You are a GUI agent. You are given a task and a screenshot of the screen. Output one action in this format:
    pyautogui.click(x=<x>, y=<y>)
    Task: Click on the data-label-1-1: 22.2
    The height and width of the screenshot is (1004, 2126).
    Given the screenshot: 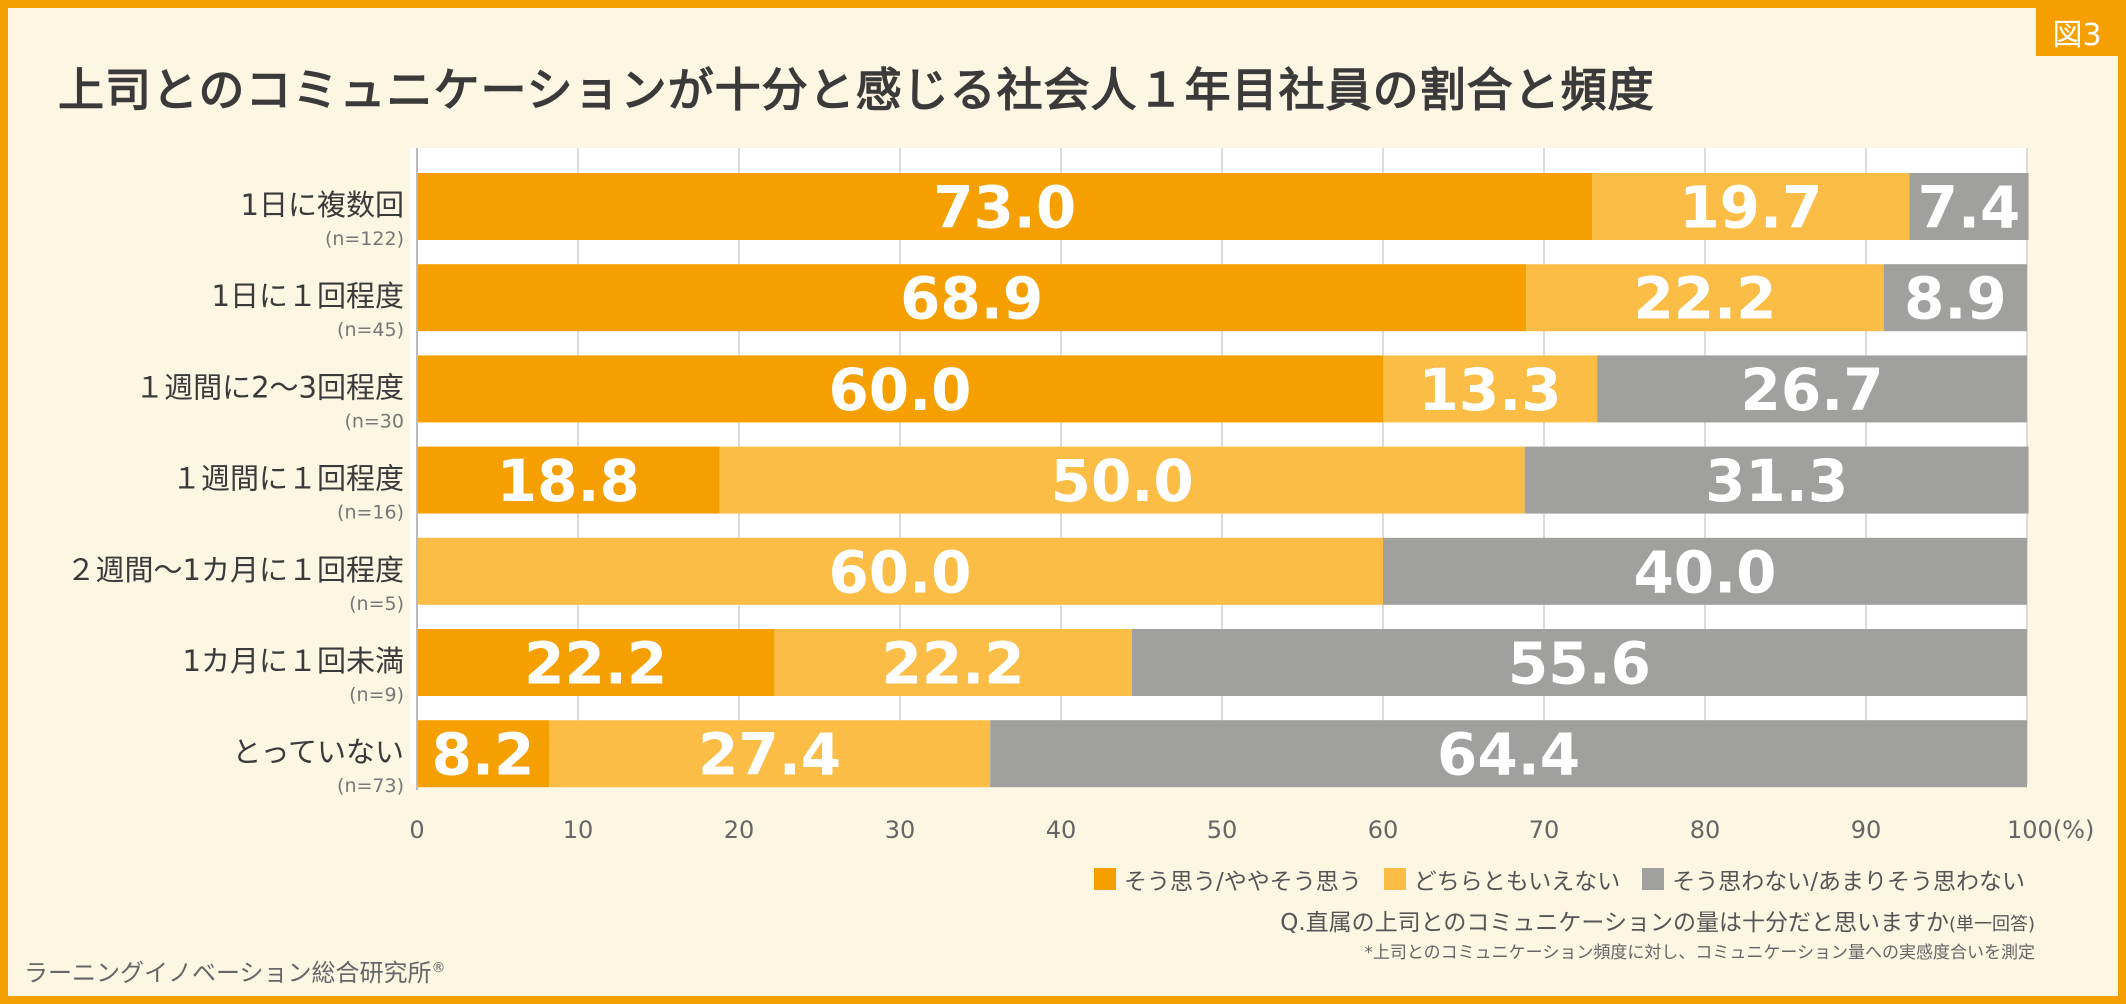 What is the action you would take?
    pyautogui.click(x=1704, y=299)
    